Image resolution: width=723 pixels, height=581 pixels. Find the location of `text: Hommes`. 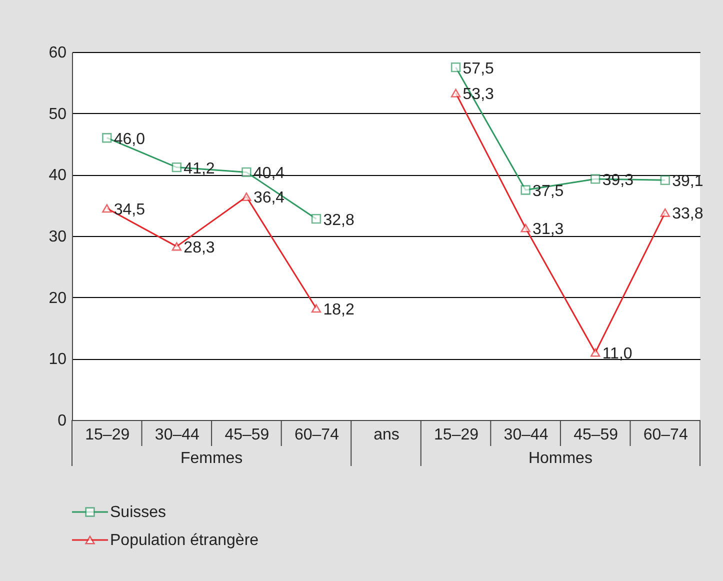

text: Hommes is located at coordinates (560, 458).